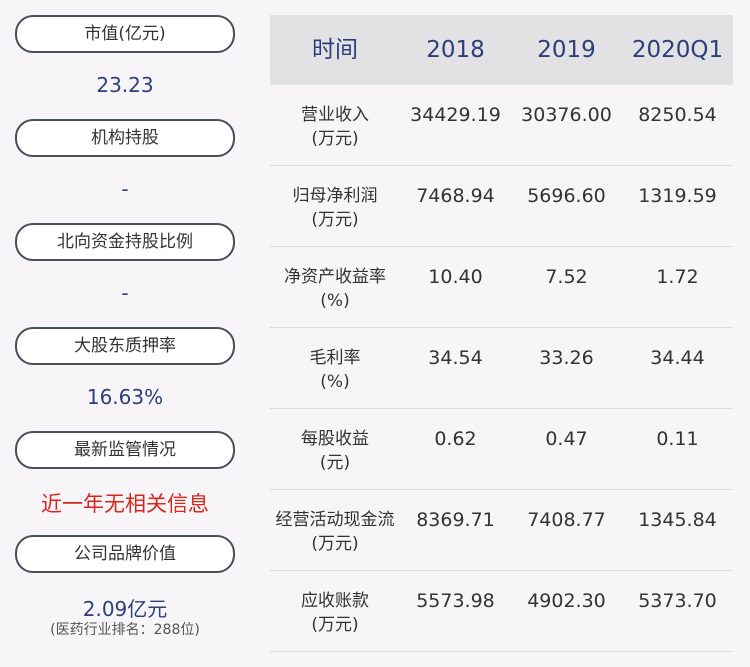 The height and width of the screenshot is (667, 750). I want to click on row-value: 5573.98, so click(455, 601).